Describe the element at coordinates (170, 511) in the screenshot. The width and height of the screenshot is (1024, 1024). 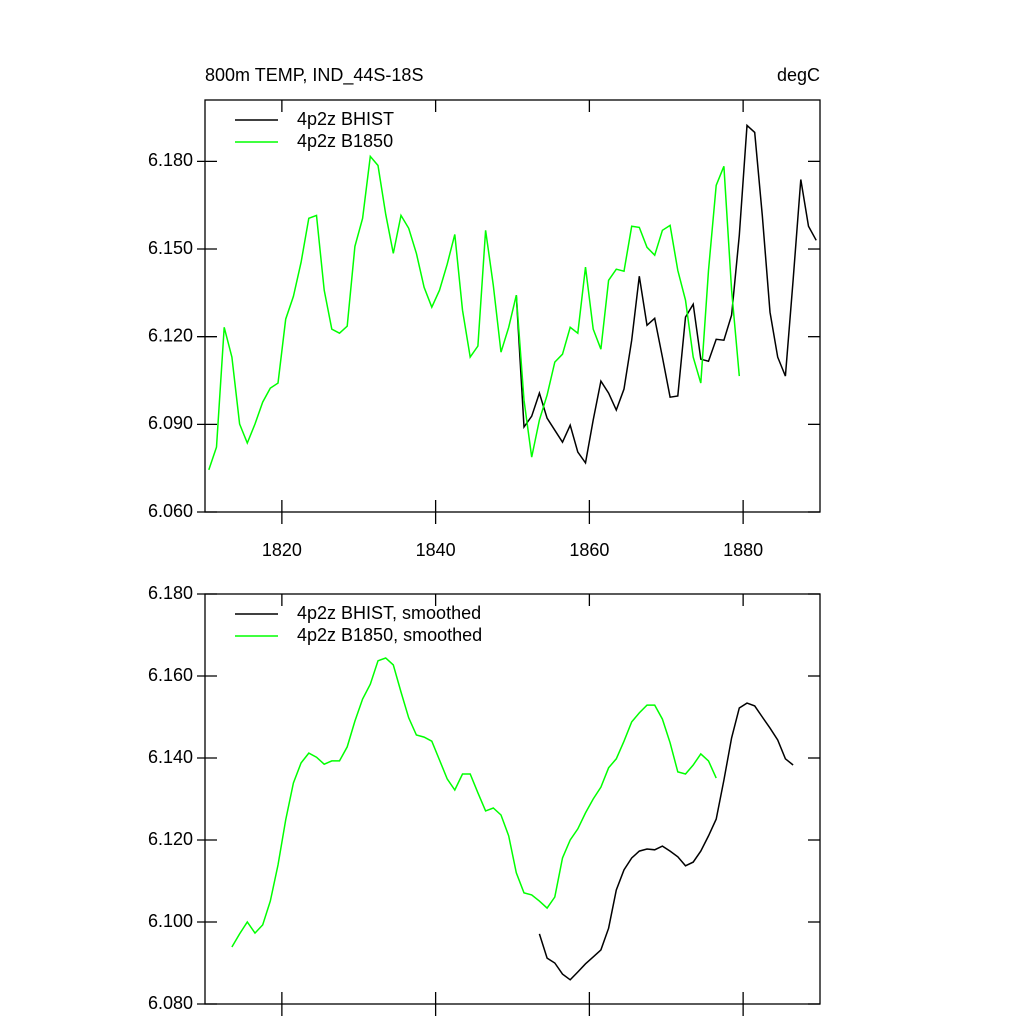
I see `y-tick-label: 6.060` at that location.